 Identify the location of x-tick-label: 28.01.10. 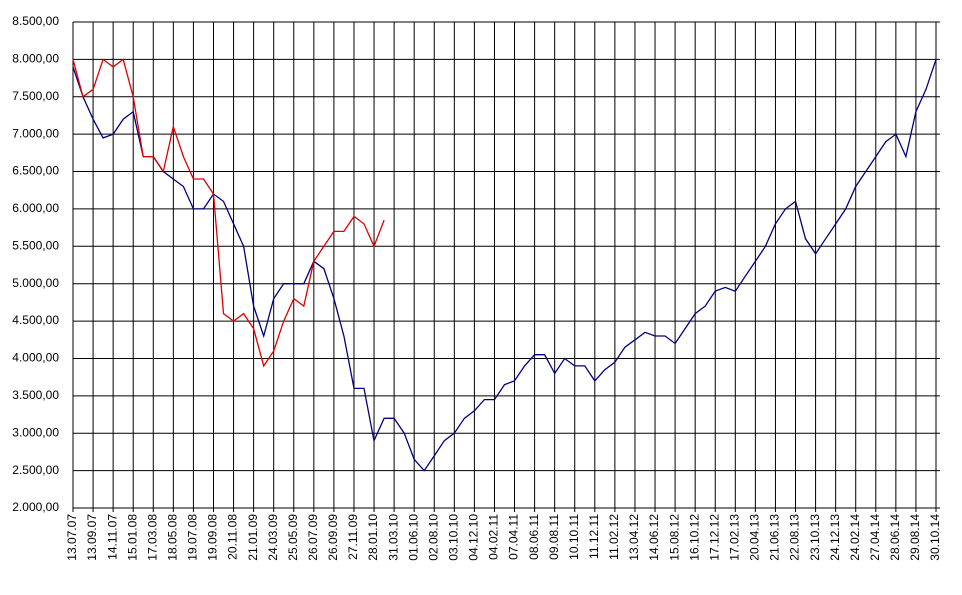
(373, 537).